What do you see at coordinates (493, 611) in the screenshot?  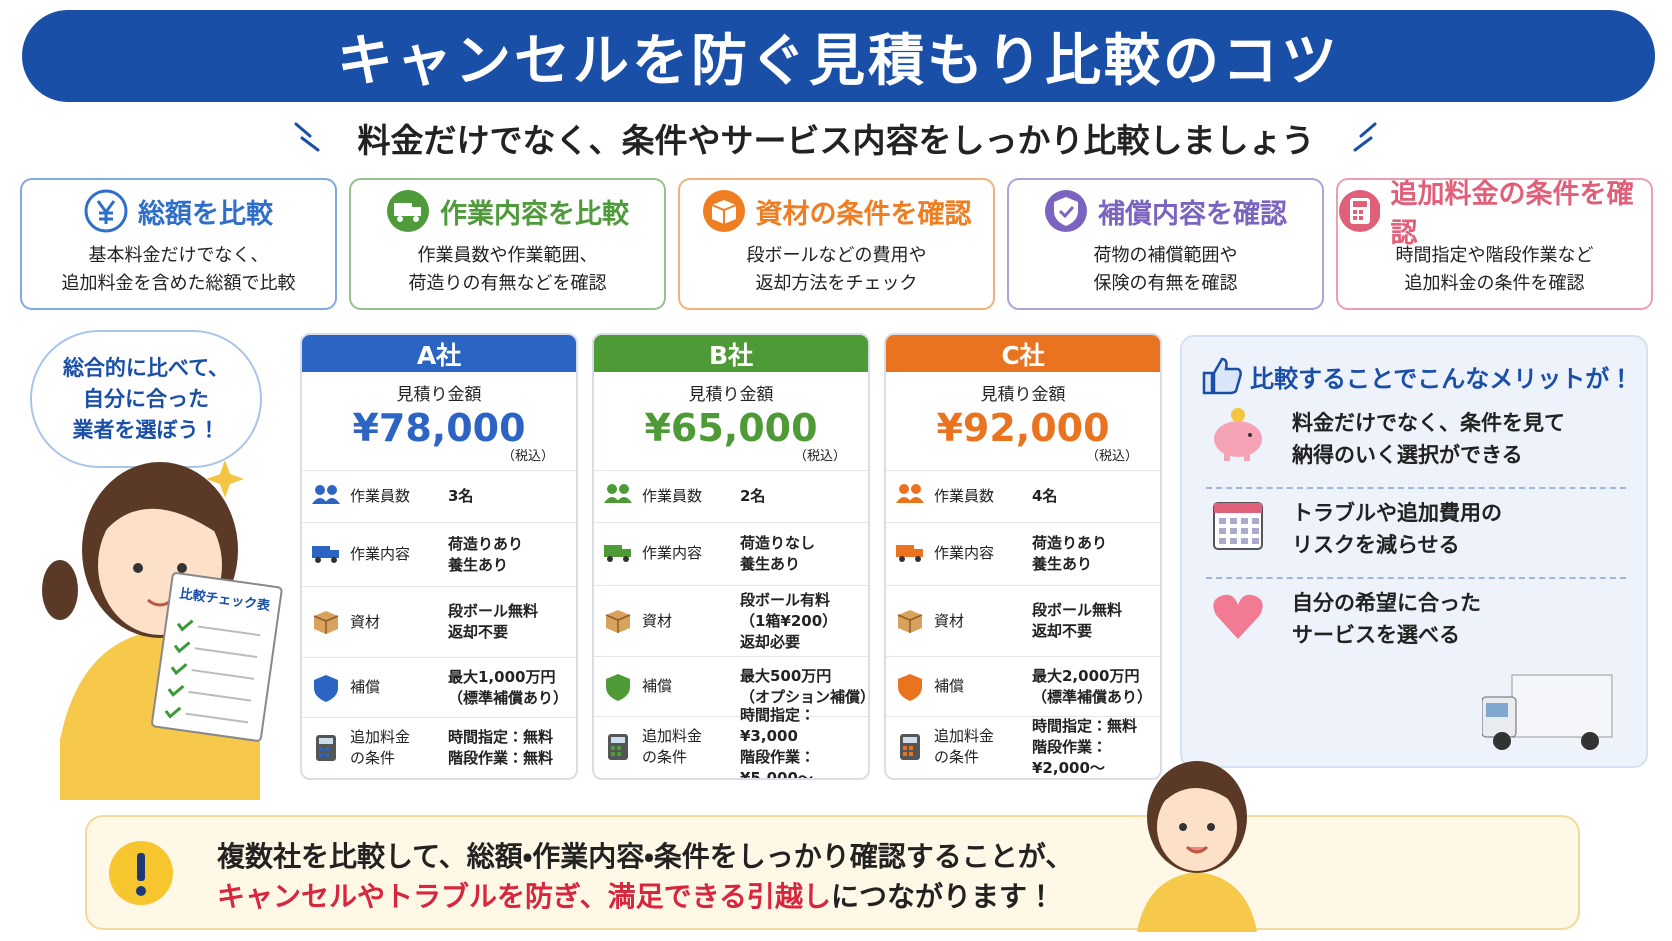 I see `row-value-line: 段ボール無料` at bounding box center [493, 611].